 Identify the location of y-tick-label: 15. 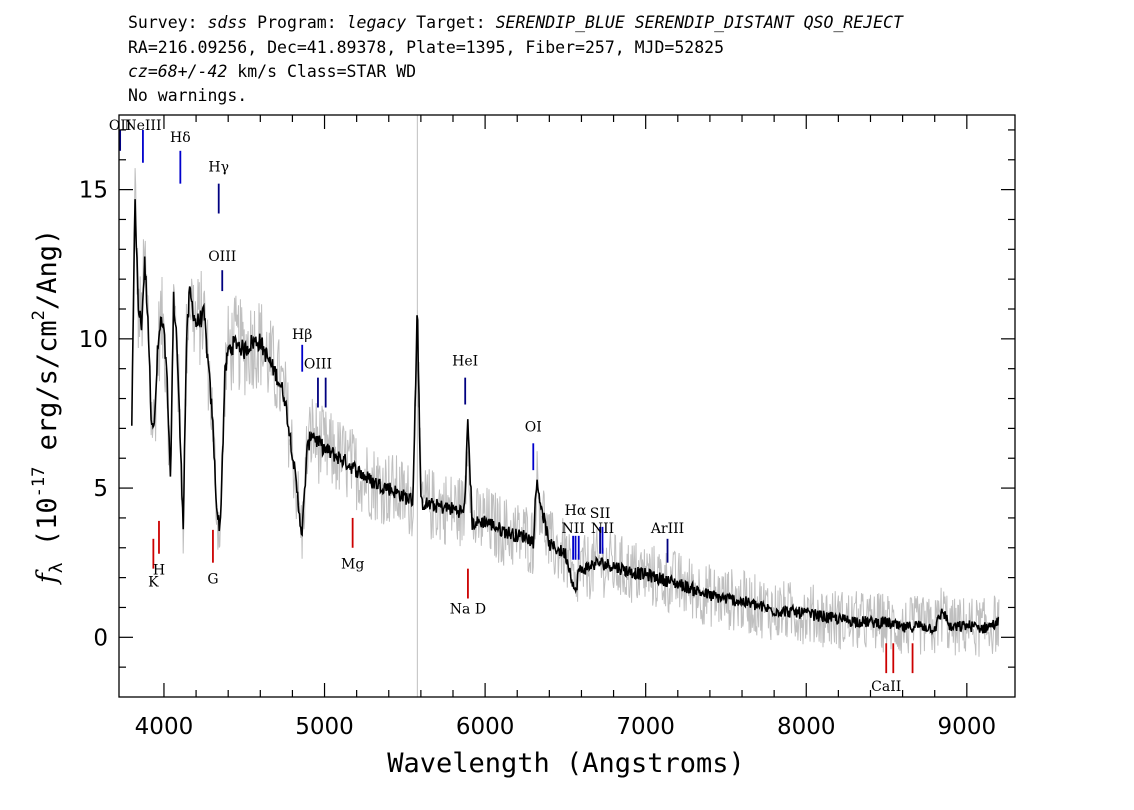
(93, 191).